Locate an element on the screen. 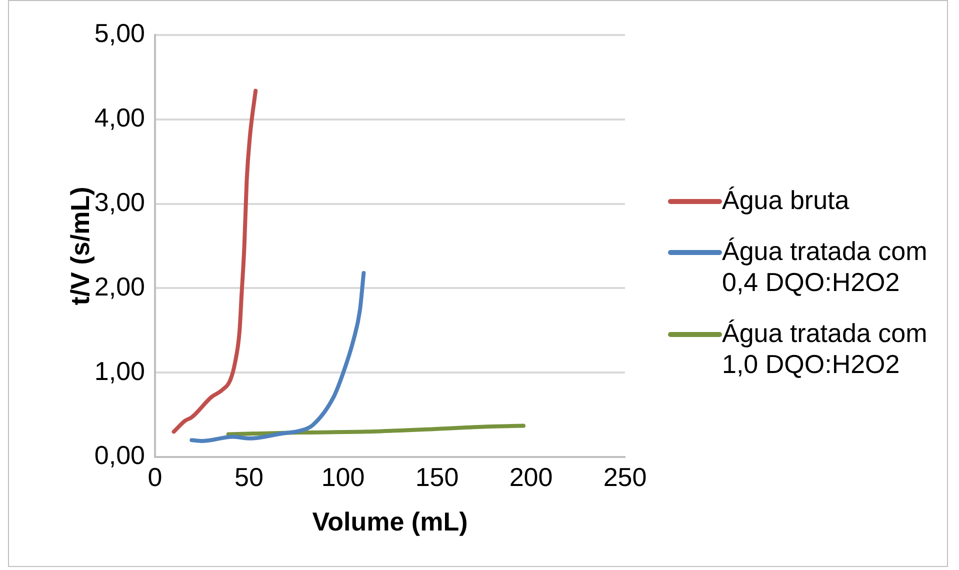 The width and height of the screenshot is (959, 570). legend-label: Água tratada com 0,4 DQO:H2O2 is located at coordinates (825, 267).